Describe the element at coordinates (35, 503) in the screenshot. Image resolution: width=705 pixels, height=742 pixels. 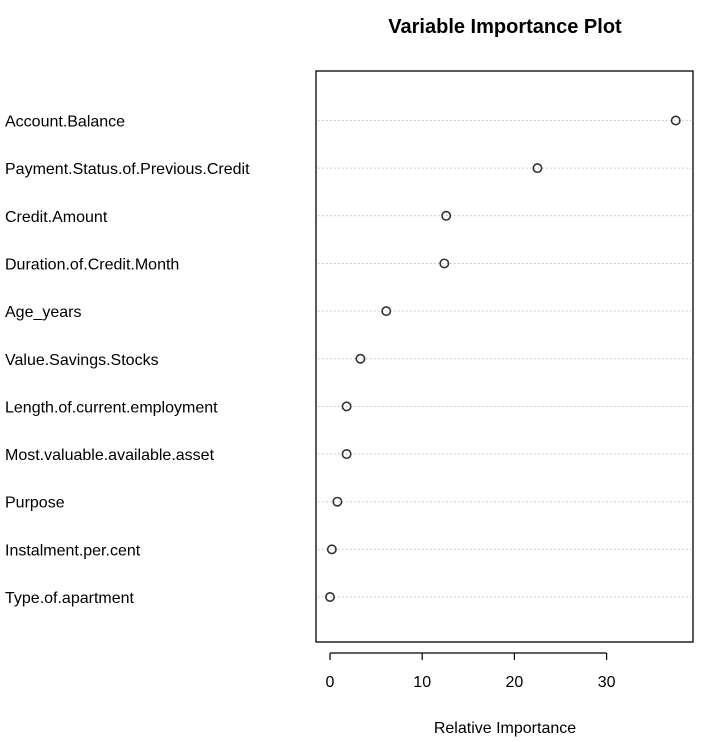
I see `category-label: Purpose` at that location.